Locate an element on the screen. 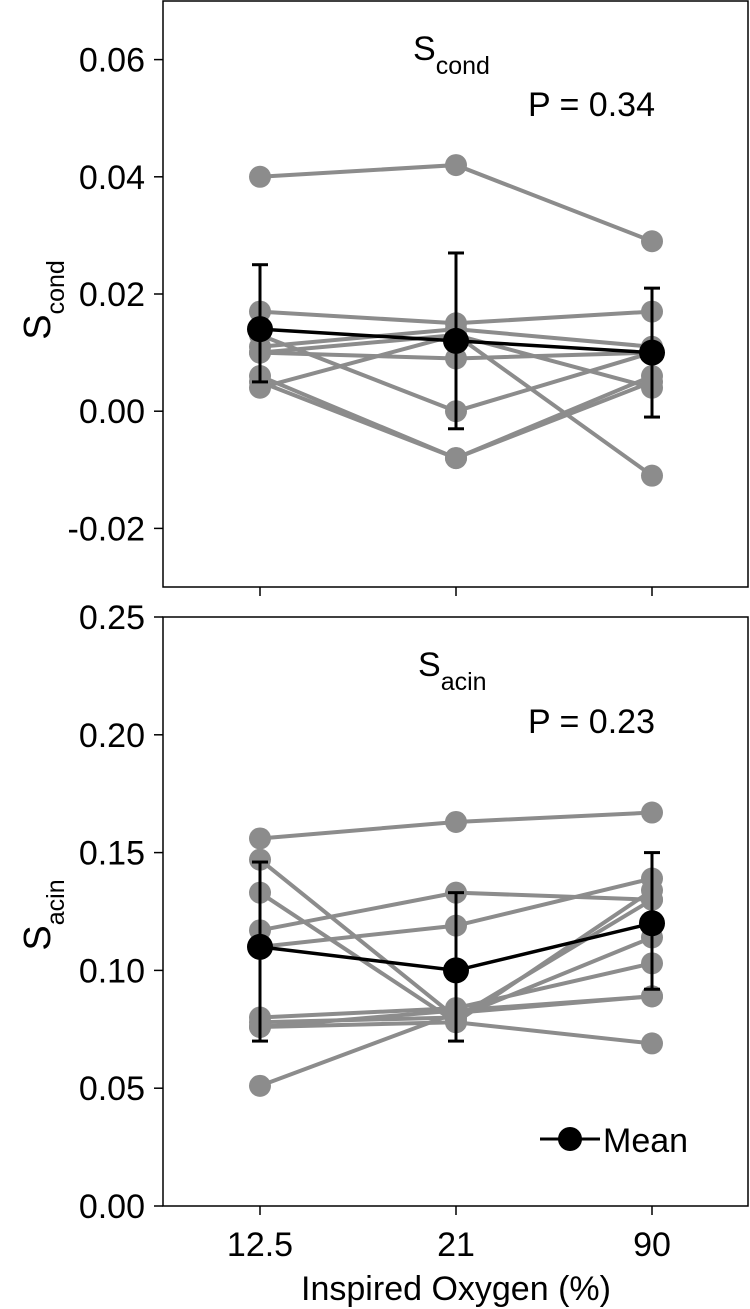  y-axis-ticks: 0.25 0.20 0.15 0.10 0.05 0.00 is located at coordinates (121, 912).